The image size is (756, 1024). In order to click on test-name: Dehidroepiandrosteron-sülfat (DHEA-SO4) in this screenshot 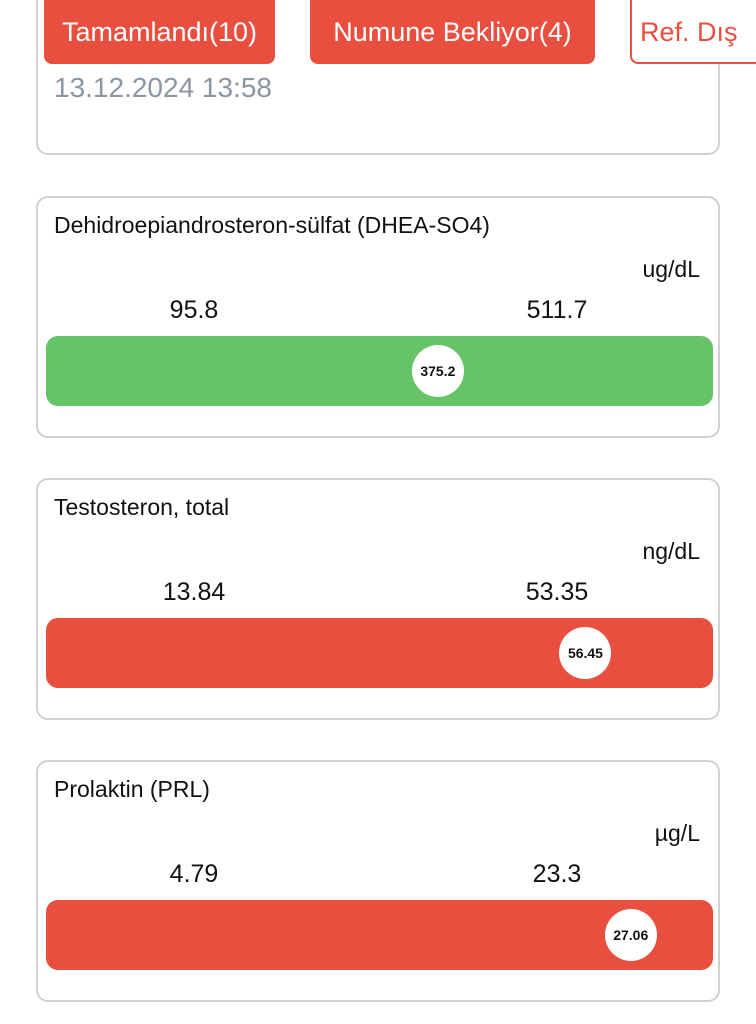, I will do `click(272, 225)`.